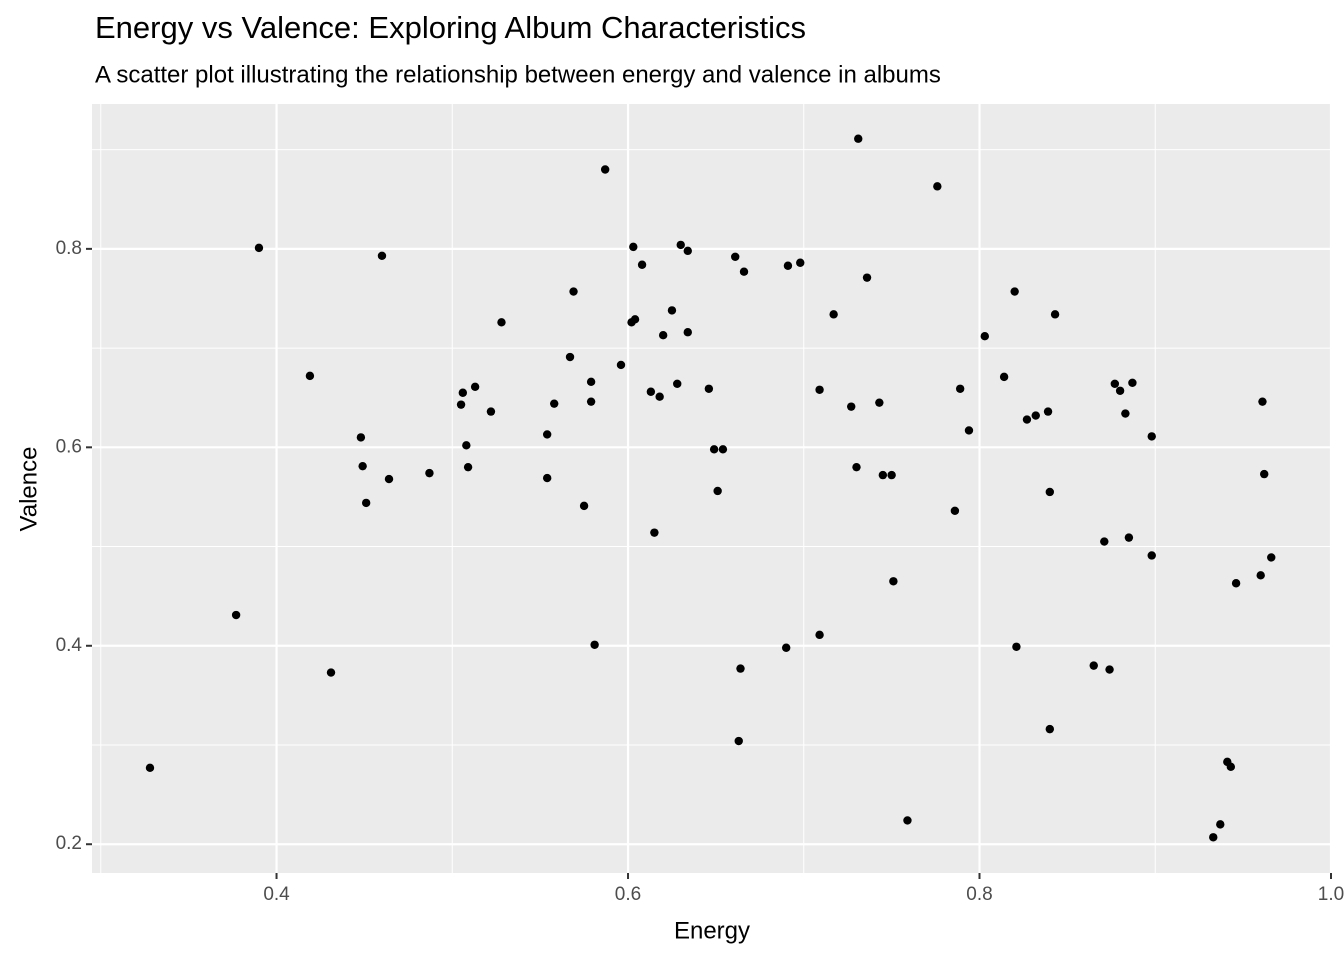 This screenshot has width=1344, height=960. What do you see at coordinates (69, 446) in the screenshot?
I see `y-tick-label: 0.6` at bounding box center [69, 446].